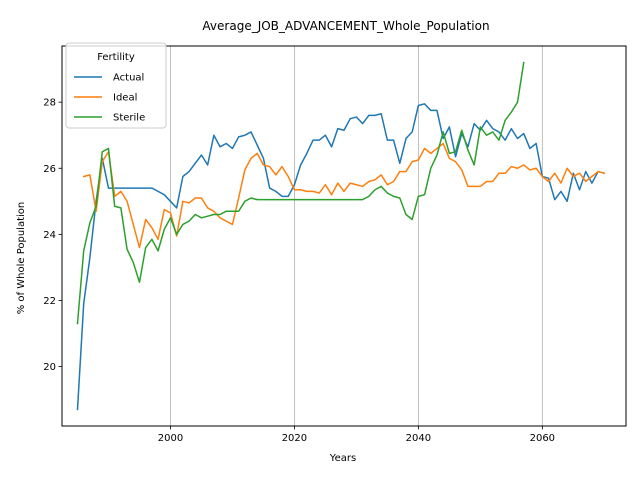 This screenshot has height=480, width=640. I want to click on y-tick-label: 24, so click(49, 235).